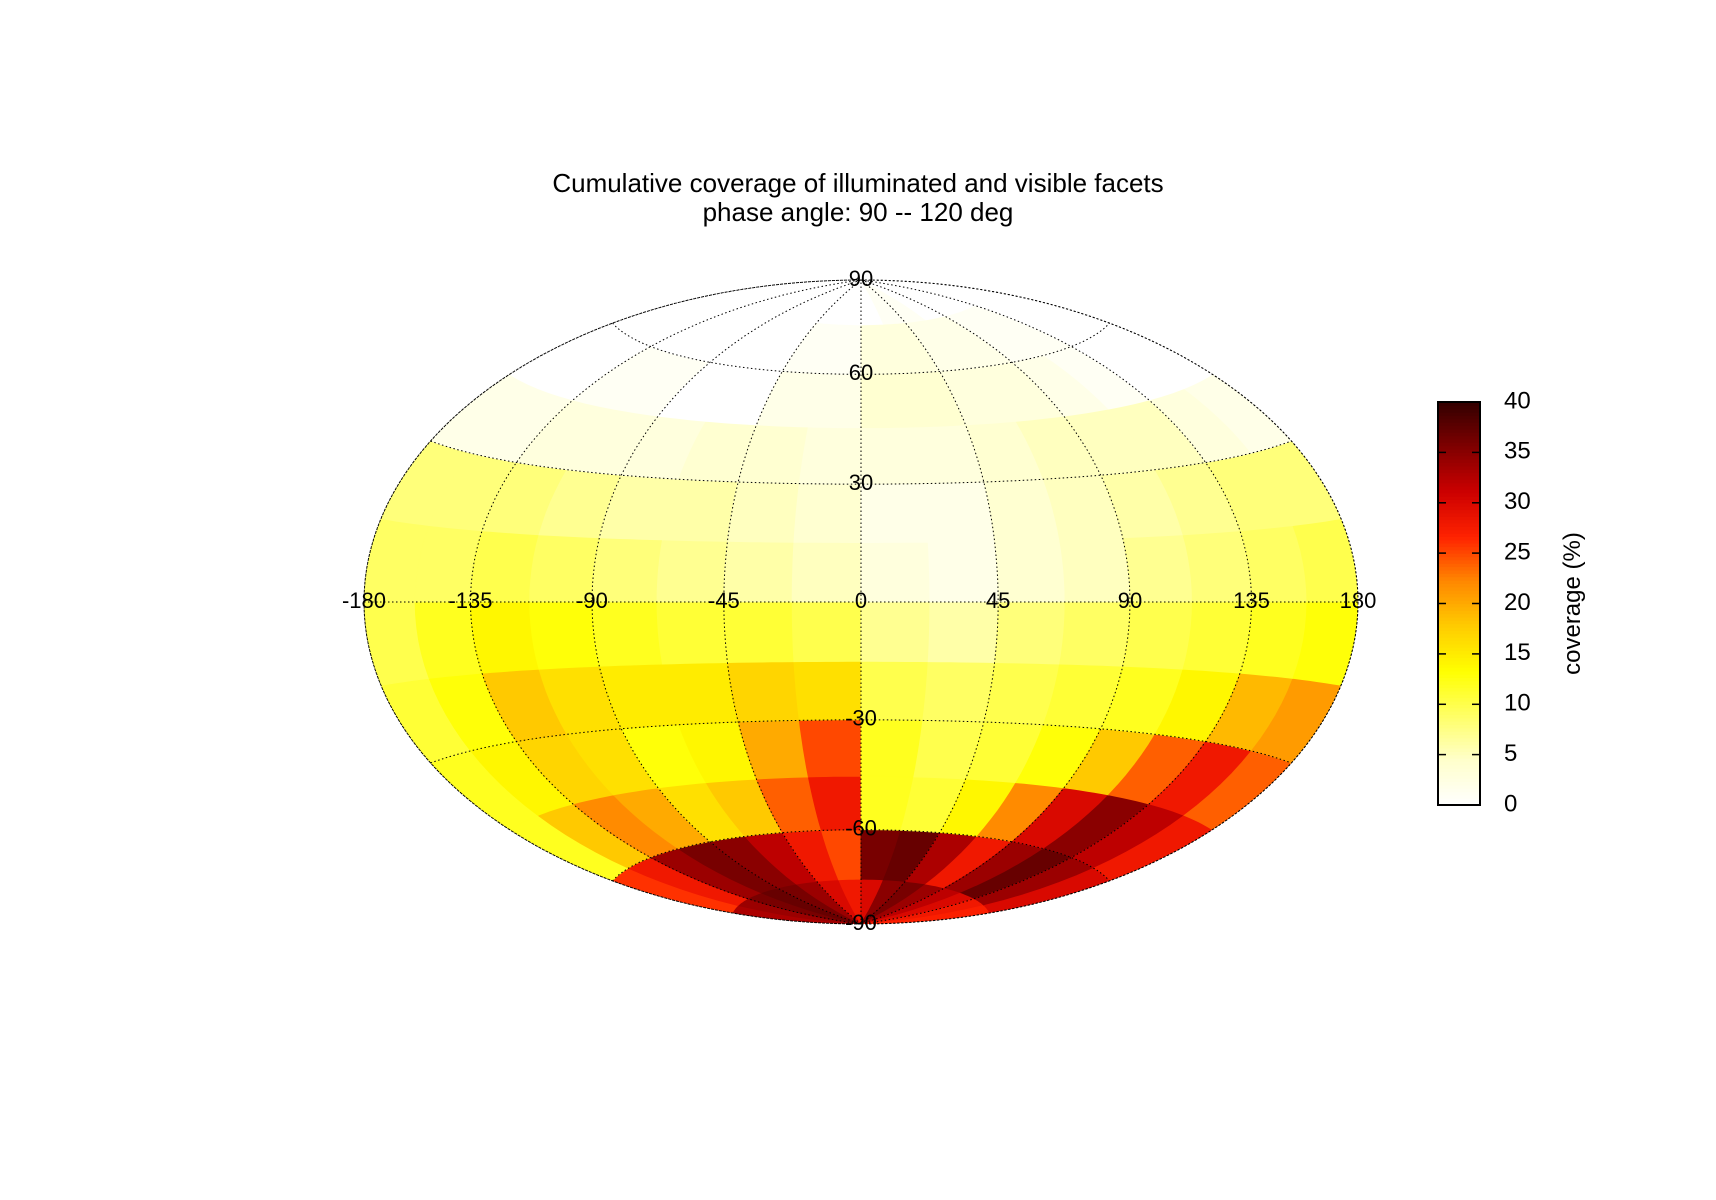 The height and width of the screenshot is (1200, 1716). I want to click on y-tick-label: -30, so click(861, 718).